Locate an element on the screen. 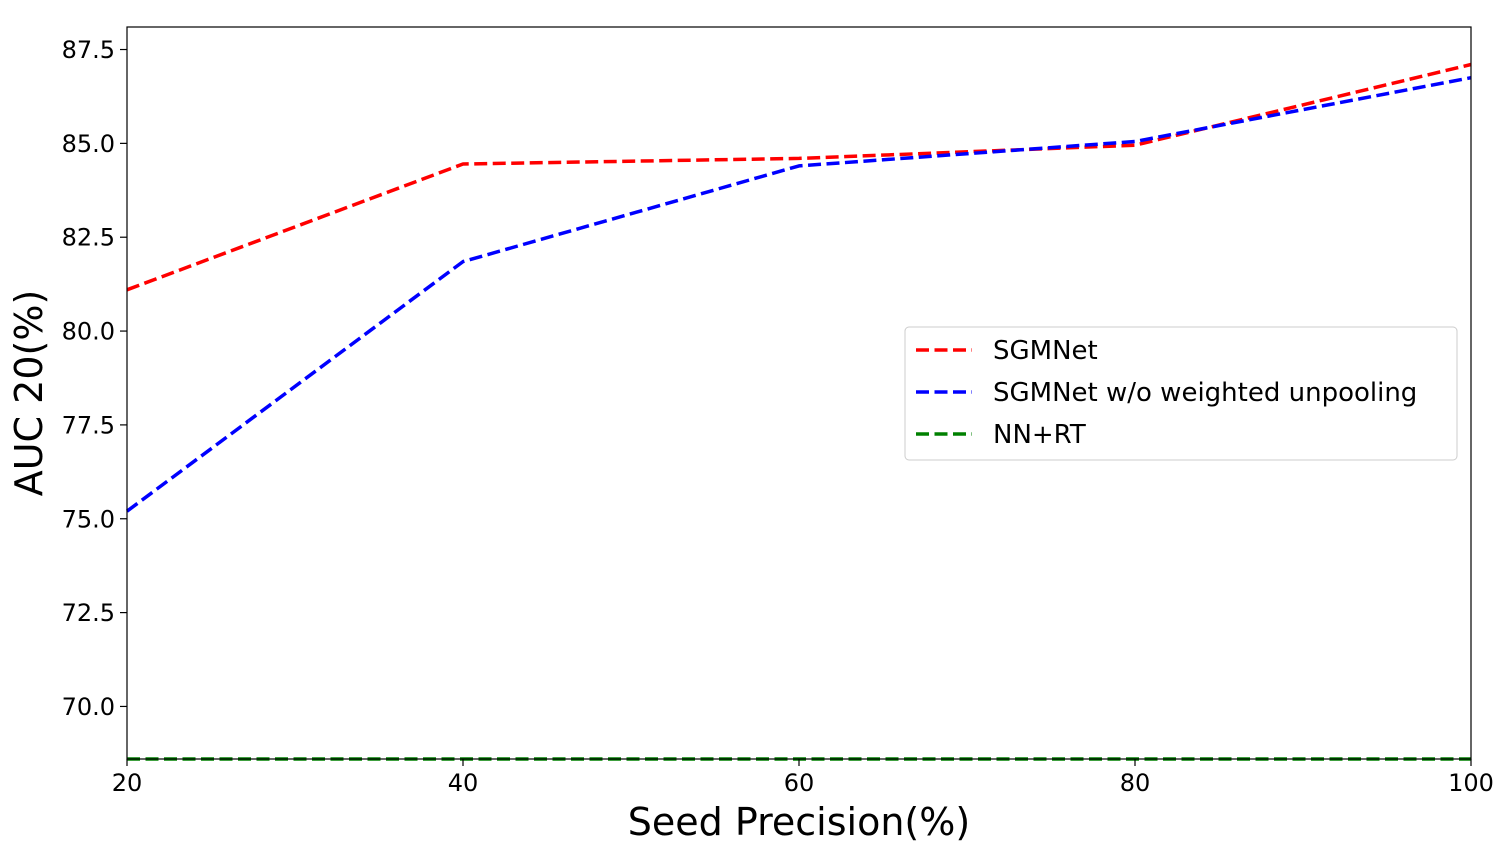  y-tick-label: 72.5 is located at coordinates (88, 613).